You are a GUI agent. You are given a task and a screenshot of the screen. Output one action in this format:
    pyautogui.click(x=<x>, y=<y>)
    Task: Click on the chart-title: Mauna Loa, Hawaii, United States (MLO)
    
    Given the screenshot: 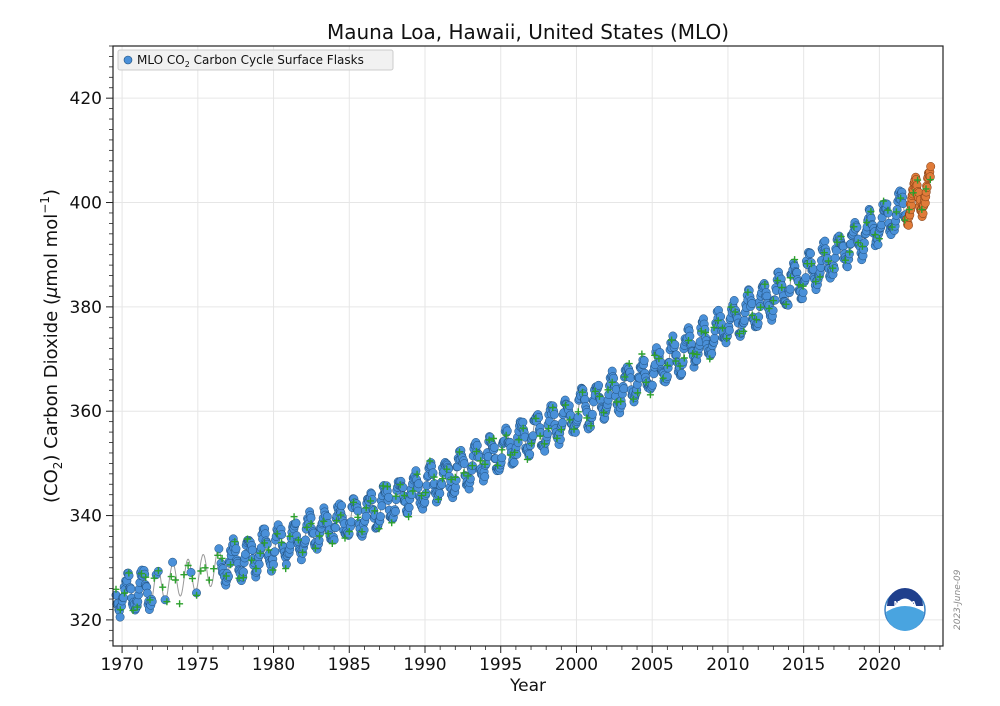 What is the action you would take?
    pyautogui.click(x=528, y=32)
    